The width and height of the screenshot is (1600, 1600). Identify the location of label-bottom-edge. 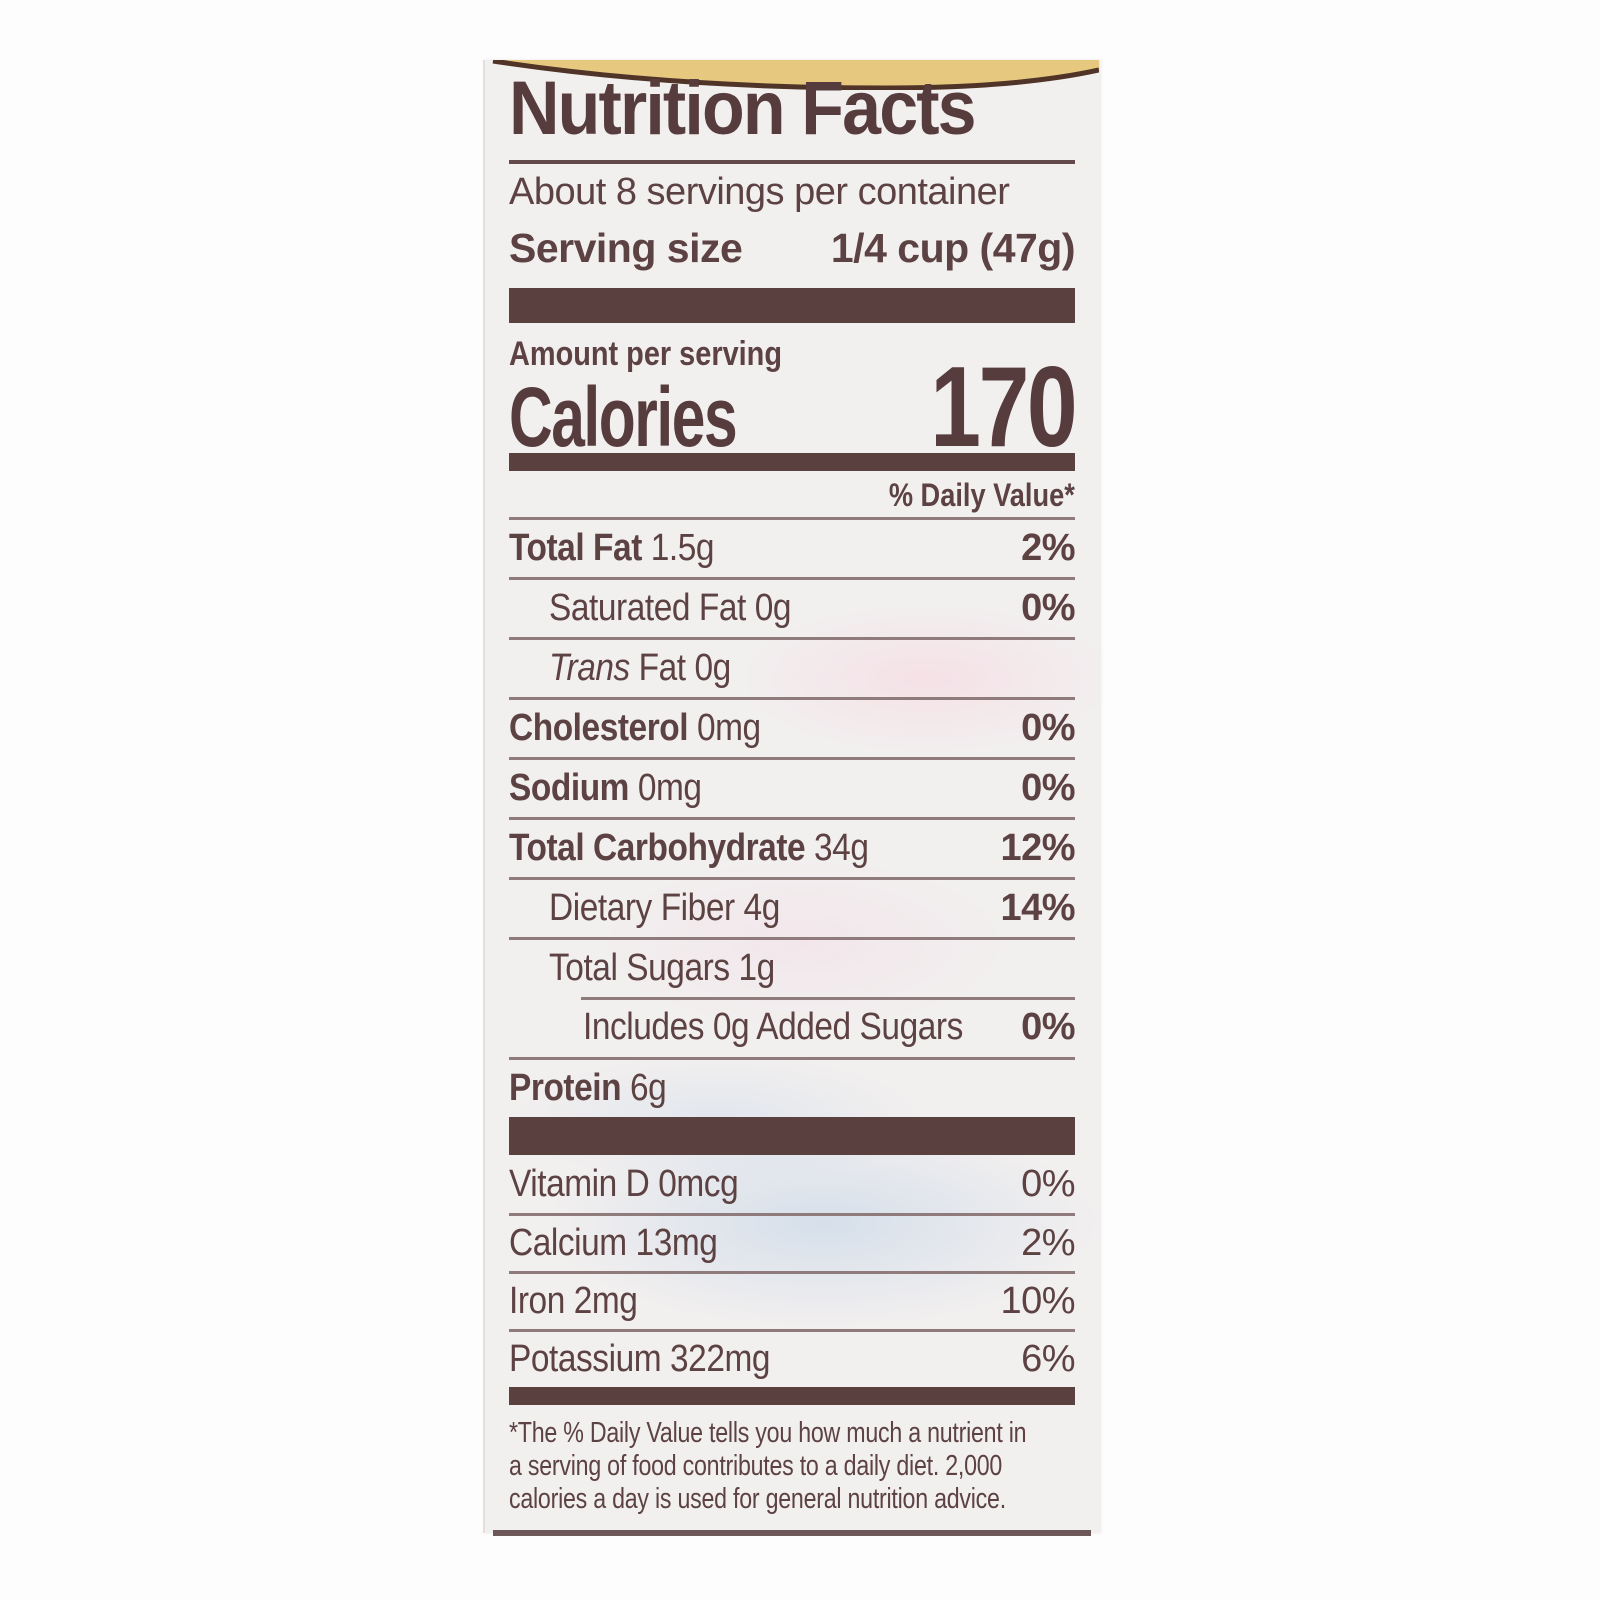
(792, 1533).